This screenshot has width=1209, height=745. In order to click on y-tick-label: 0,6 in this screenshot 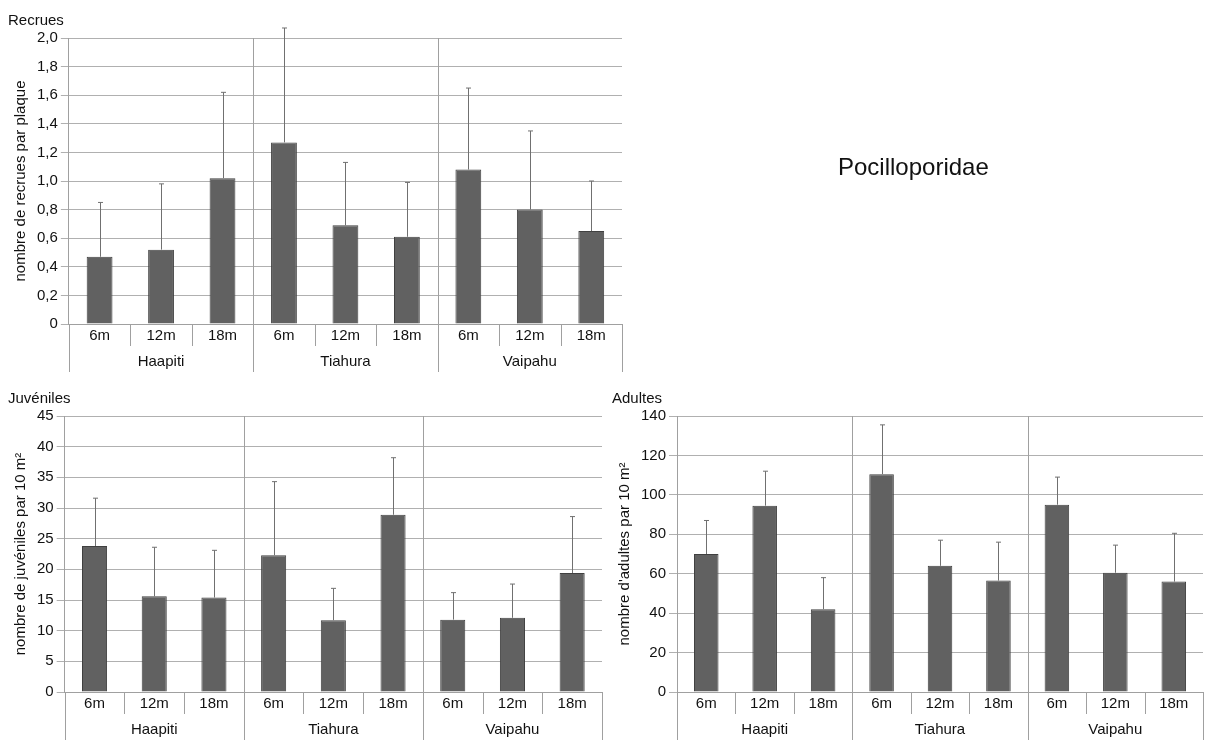, I will do `click(47, 237)`.